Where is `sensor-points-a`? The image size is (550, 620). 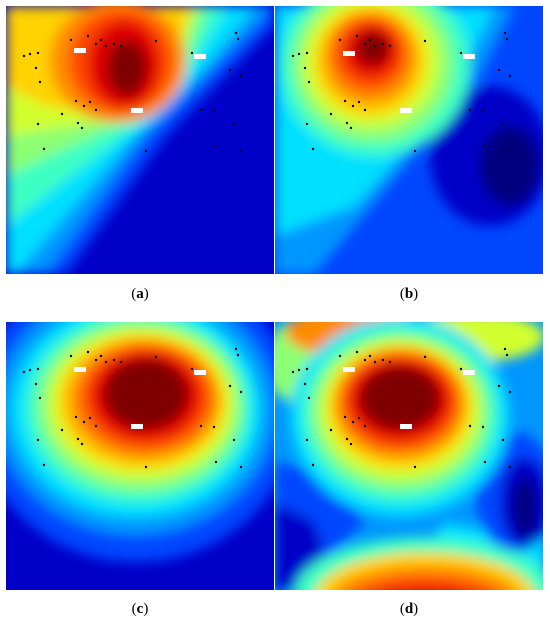
sensor-points-a is located at coordinates (132, 92).